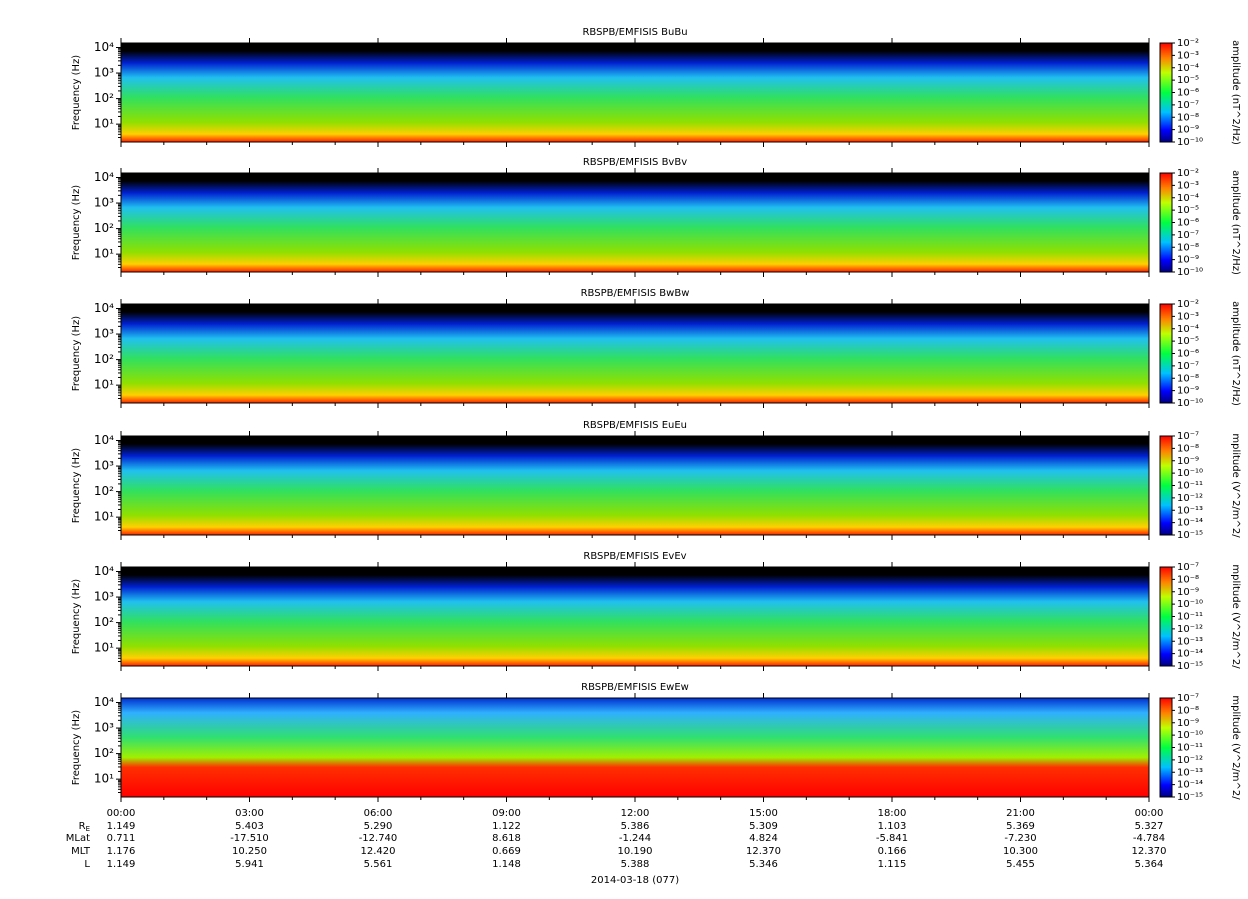 Image resolution: width=1248 pixels, height=899 pixels. I want to click on ephemeris-row-label: RE, so click(84, 827).